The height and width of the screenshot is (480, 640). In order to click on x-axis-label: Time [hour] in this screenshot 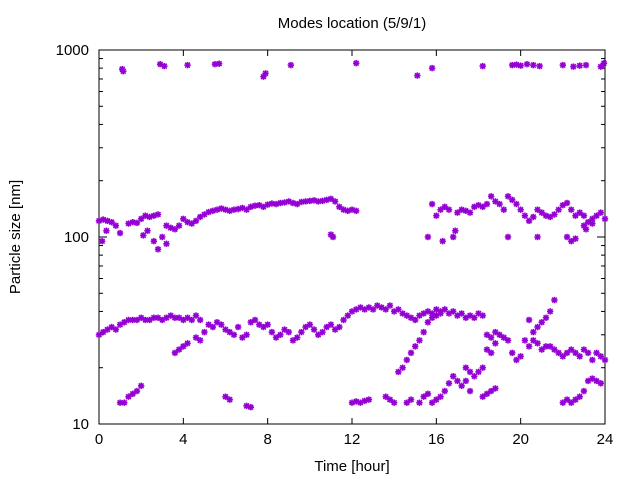, I will do `click(351, 466)`.